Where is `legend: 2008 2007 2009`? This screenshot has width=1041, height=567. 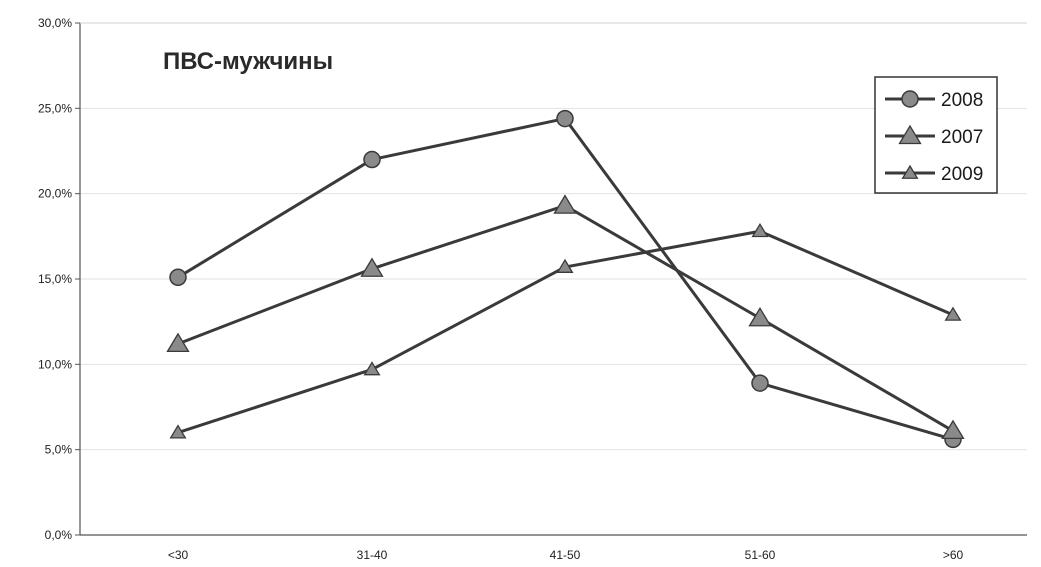
legend: 2008 2007 2009 is located at coordinates (936, 135).